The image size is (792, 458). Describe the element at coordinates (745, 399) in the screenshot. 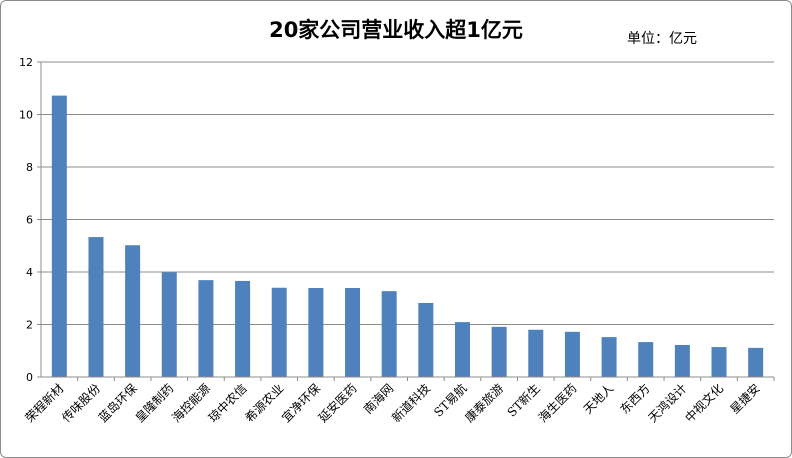

I see `x-tick-label: 星捷安` at that location.